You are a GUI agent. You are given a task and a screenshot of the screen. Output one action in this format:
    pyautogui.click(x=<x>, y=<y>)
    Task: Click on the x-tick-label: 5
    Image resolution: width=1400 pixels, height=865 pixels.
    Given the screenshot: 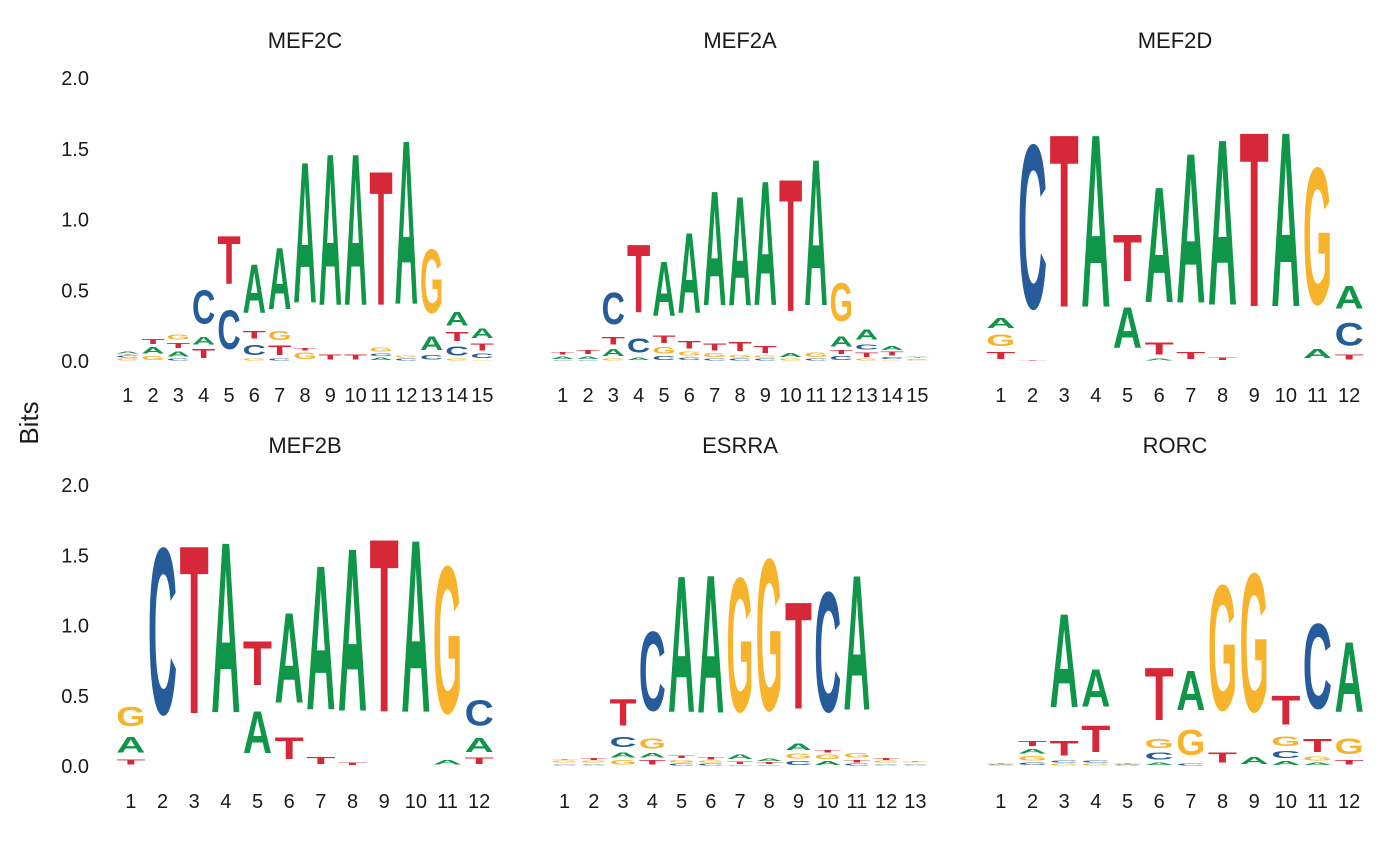 What is the action you would take?
    pyautogui.click(x=1127, y=802)
    